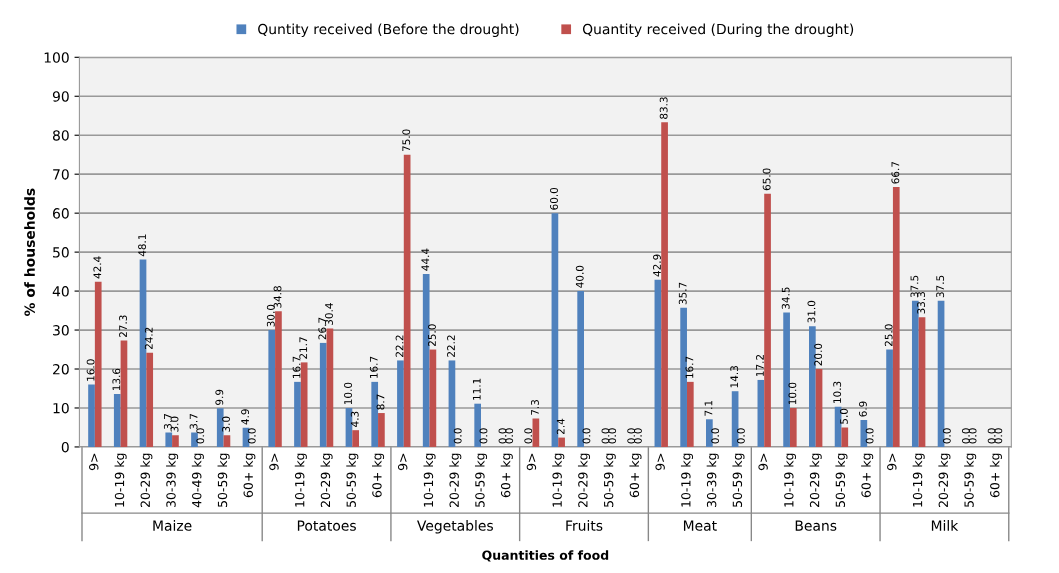 This screenshot has height=573, width=1059. What do you see at coordinates (708, 408) in the screenshot?
I see `data-label: 7.1` at bounding box center [708, 408].